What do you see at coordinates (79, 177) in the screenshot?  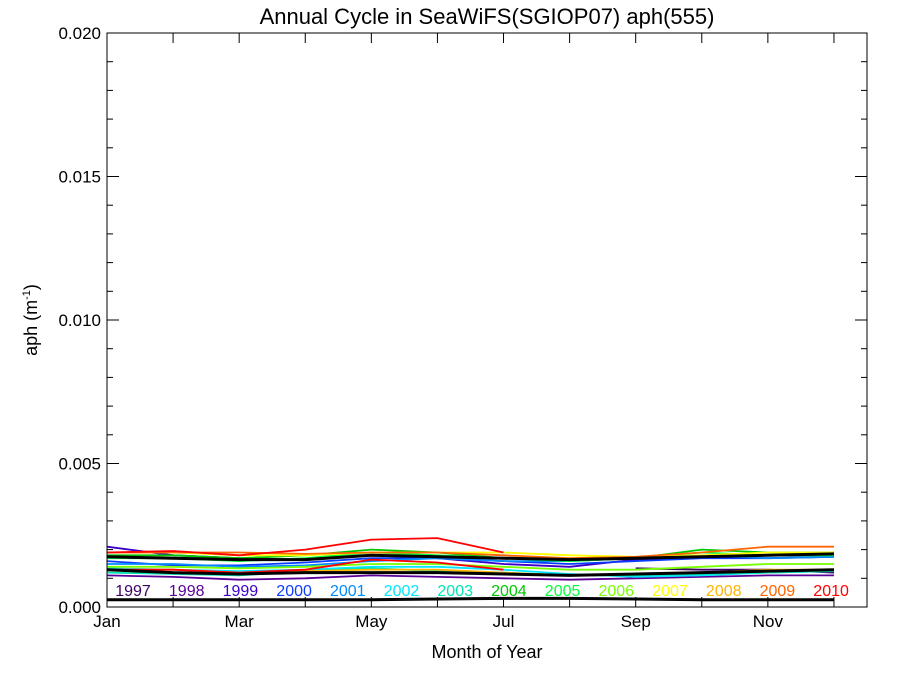 I see `y-tick-label: 0.015` at bounding box center [79, 177].